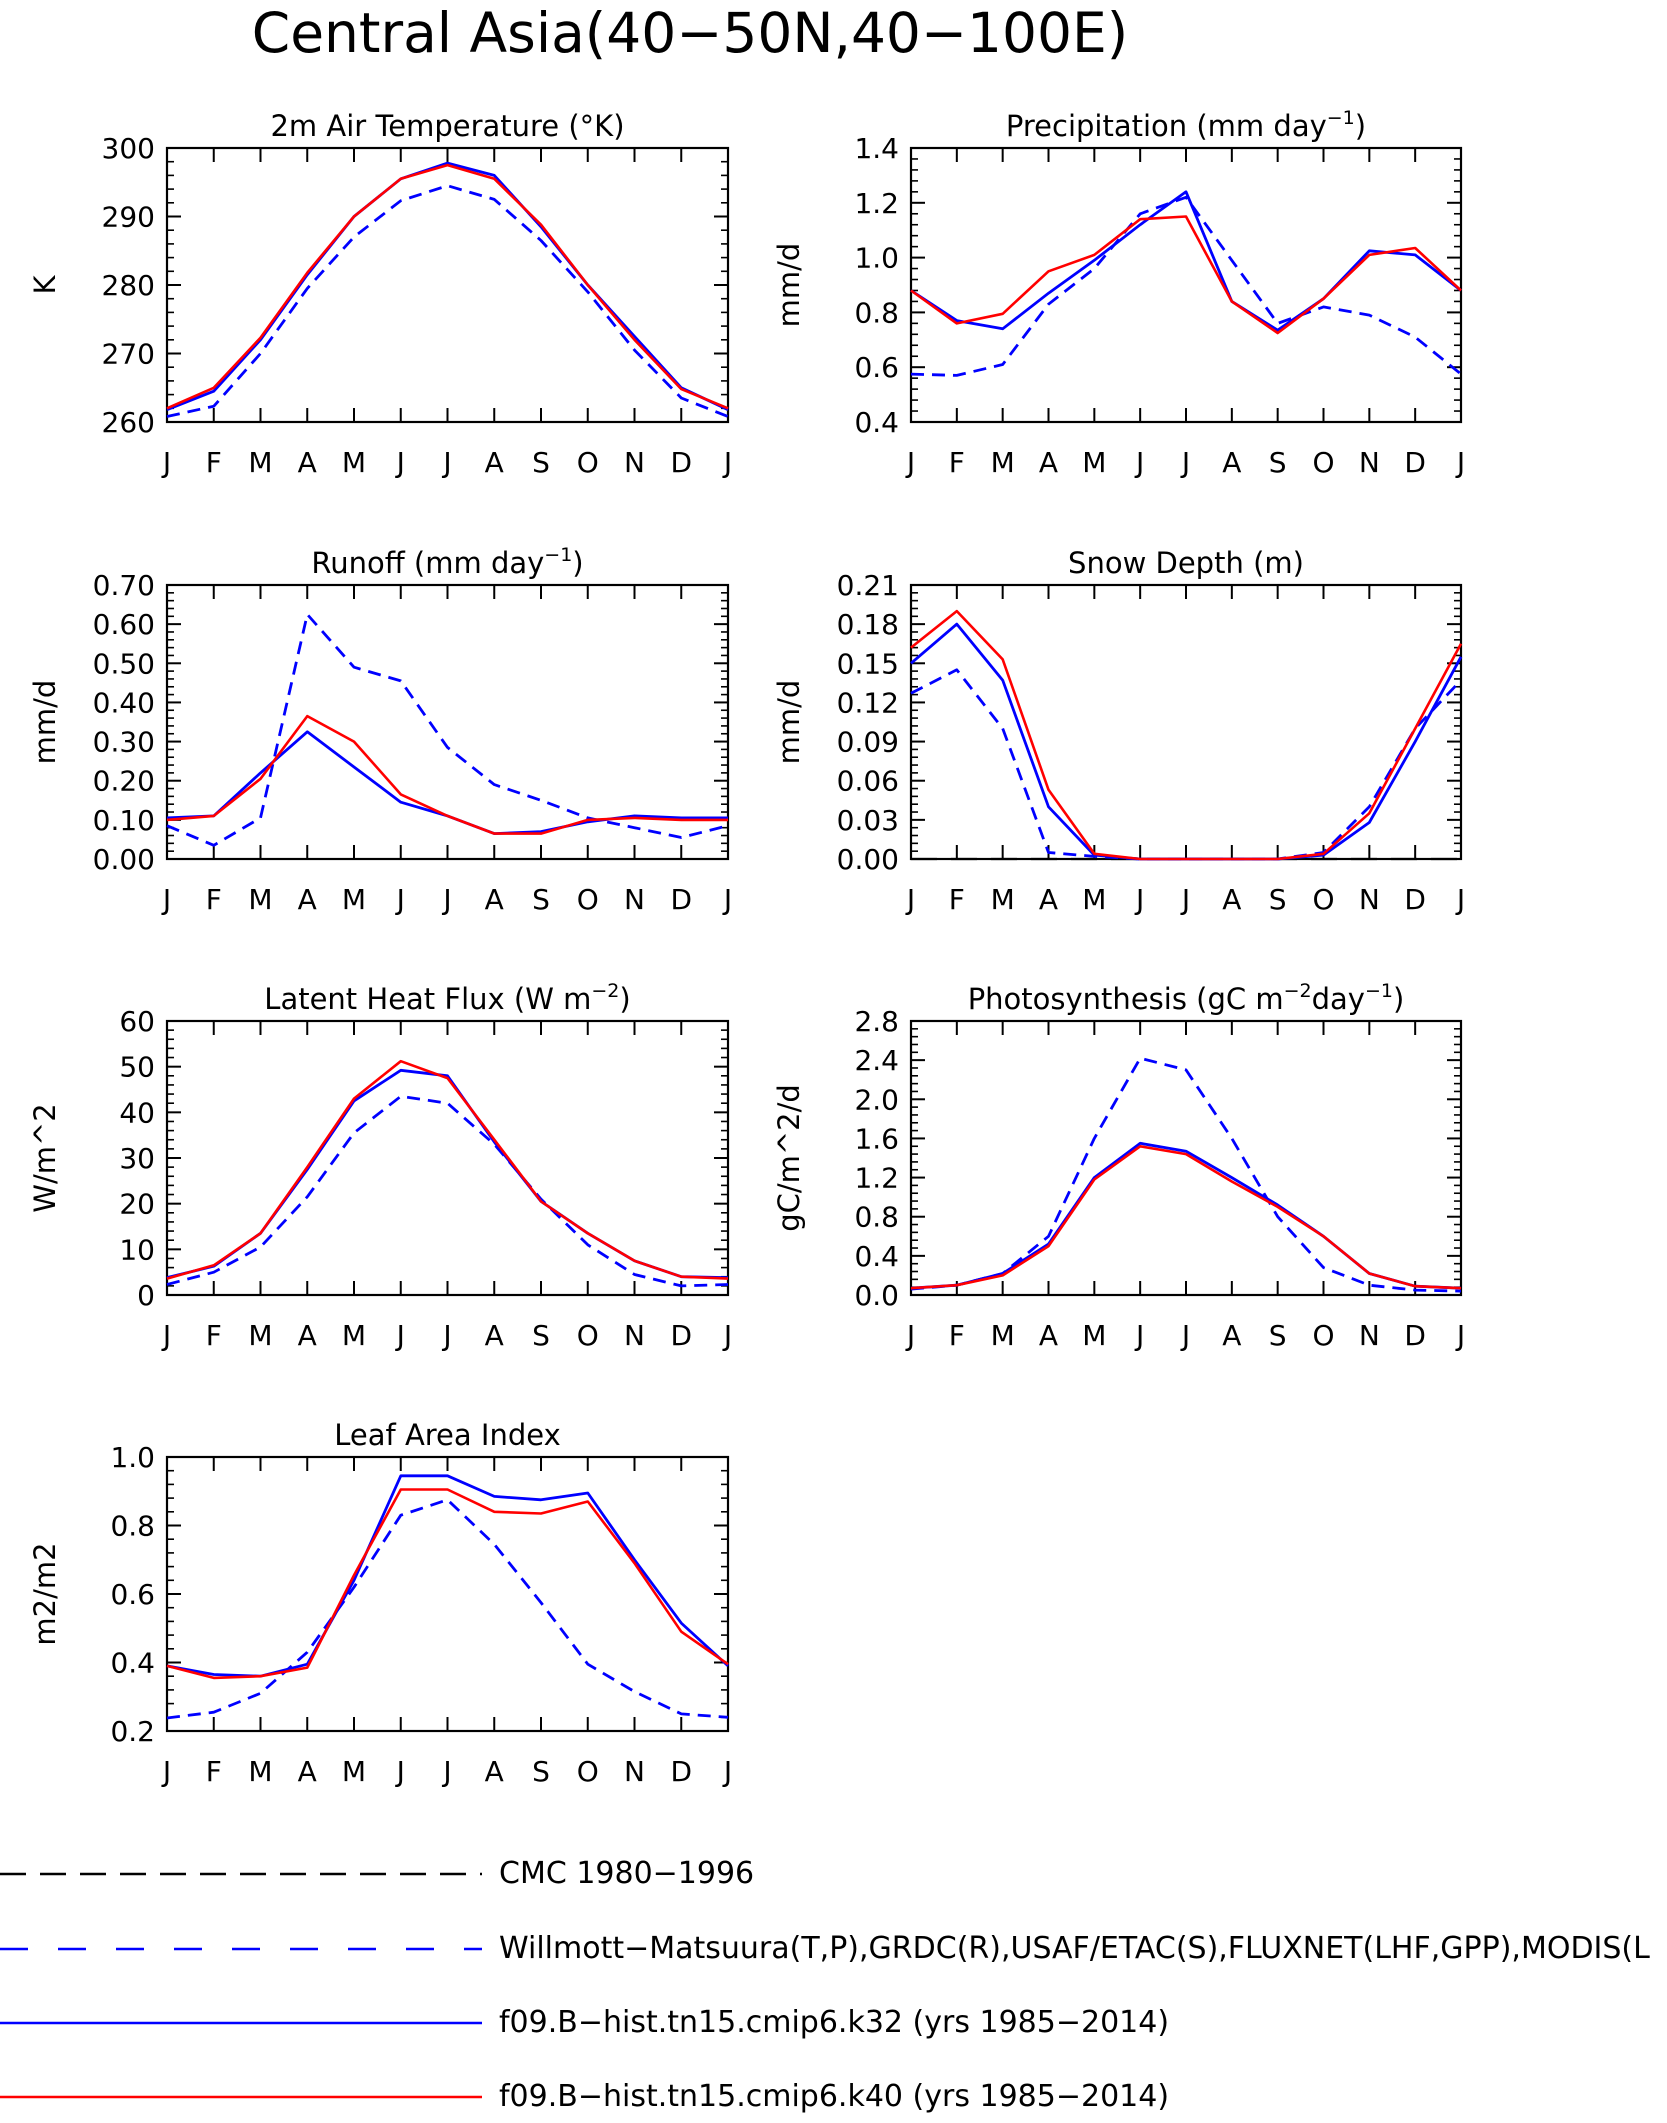  Describe the element at coordinates (447, 998) in the screenshot. I see `panel-title: Latent Heat Flux (W m−2)` at that location.